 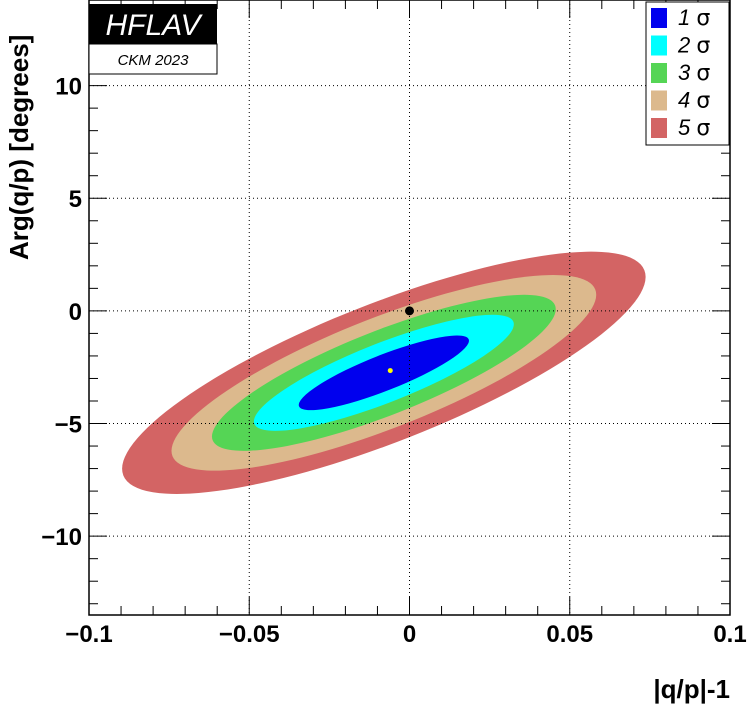 I want to click on reference-point, so click(x=409, y=311).